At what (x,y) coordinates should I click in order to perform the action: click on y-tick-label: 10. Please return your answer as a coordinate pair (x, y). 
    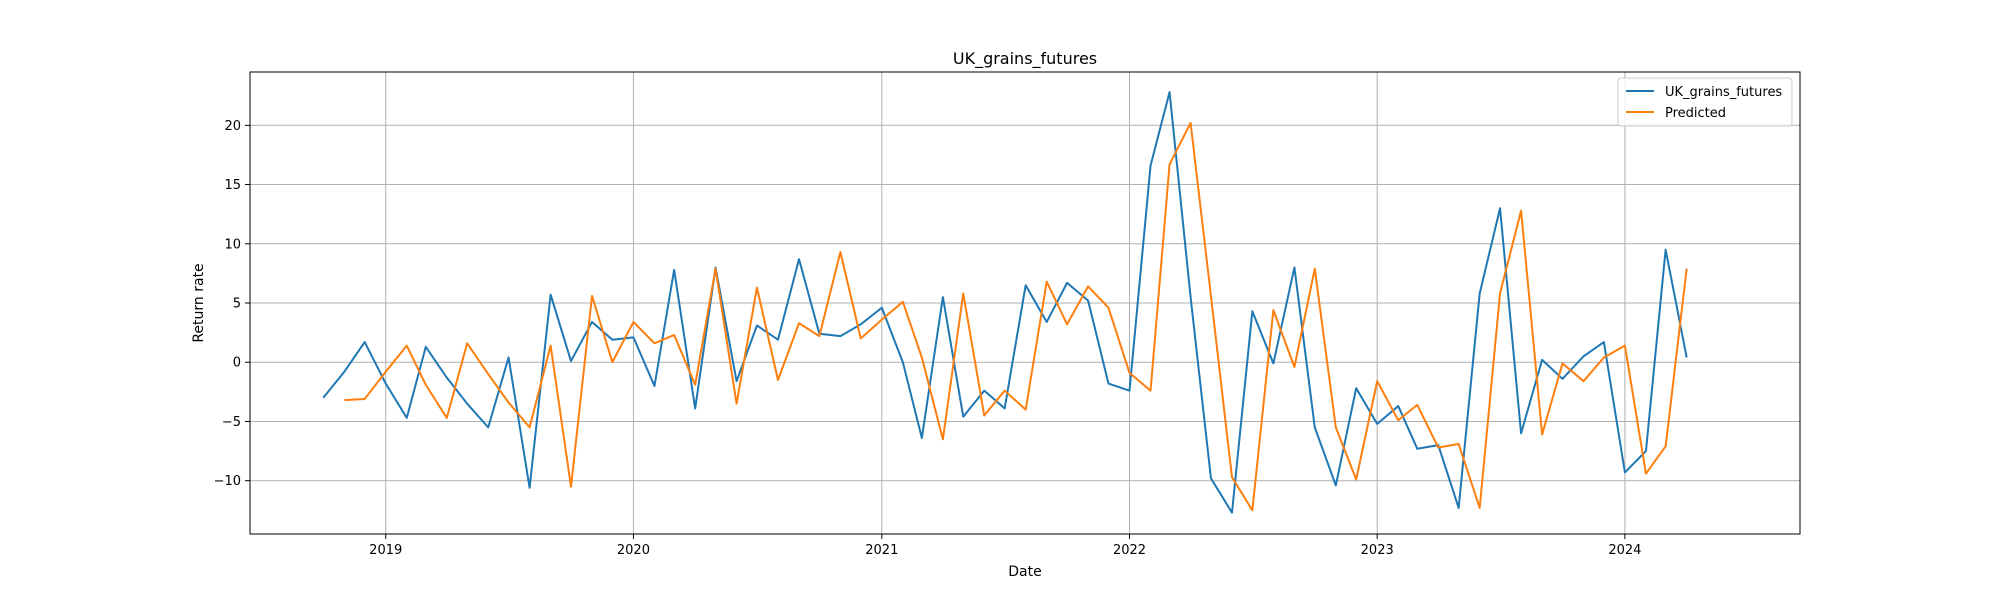
    Looking at the image, I should click on (232, 244).